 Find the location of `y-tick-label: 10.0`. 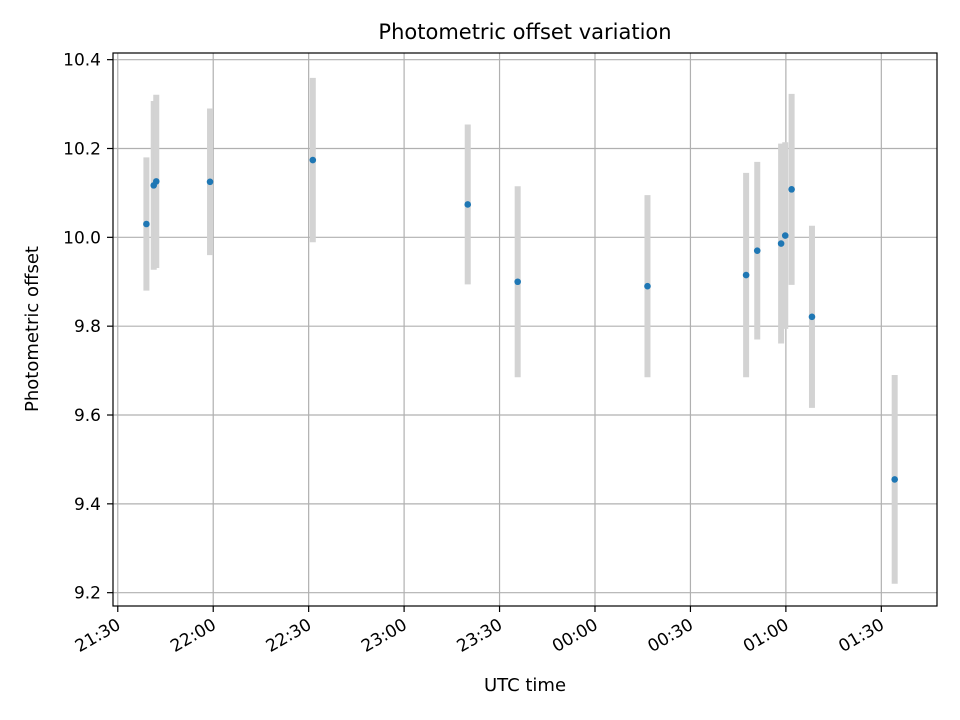

y-tick-label: 10.0 is located at coordinates (82, 238).